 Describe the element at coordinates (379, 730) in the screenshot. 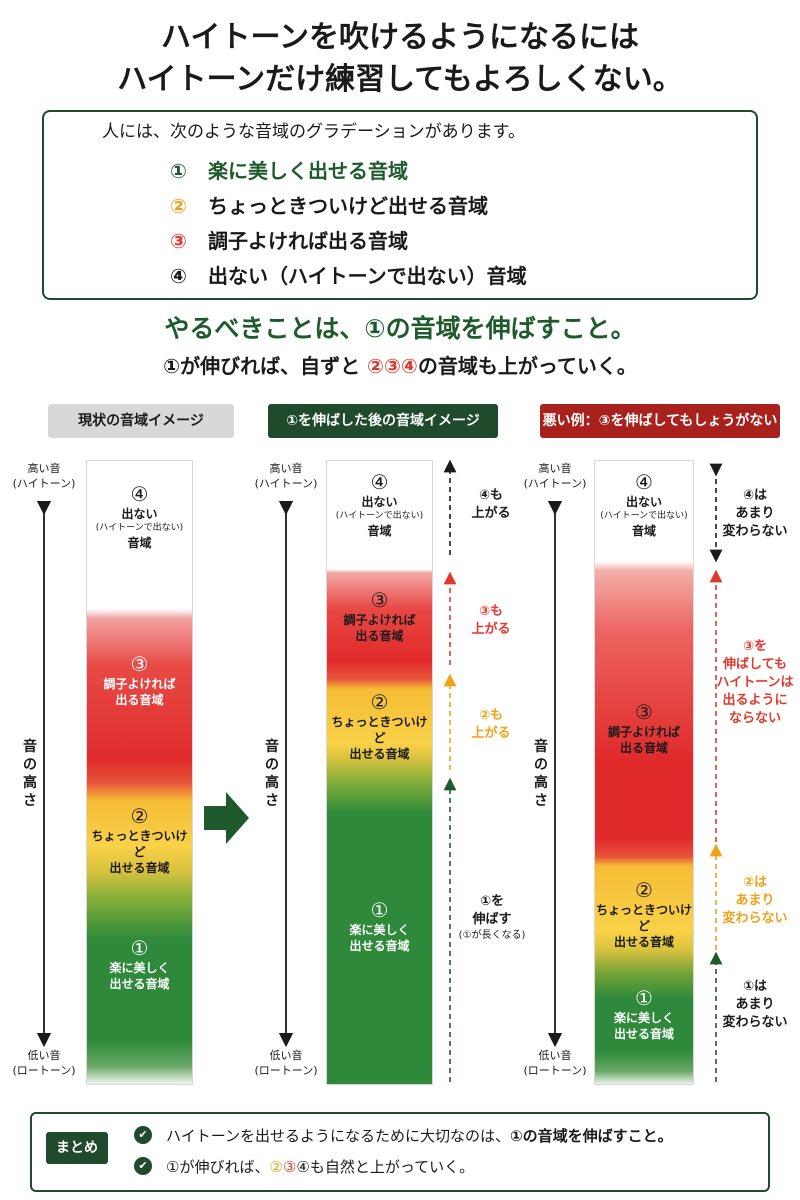

I see `bar2-zone-2-l1: ちょっときついけど` at that location.